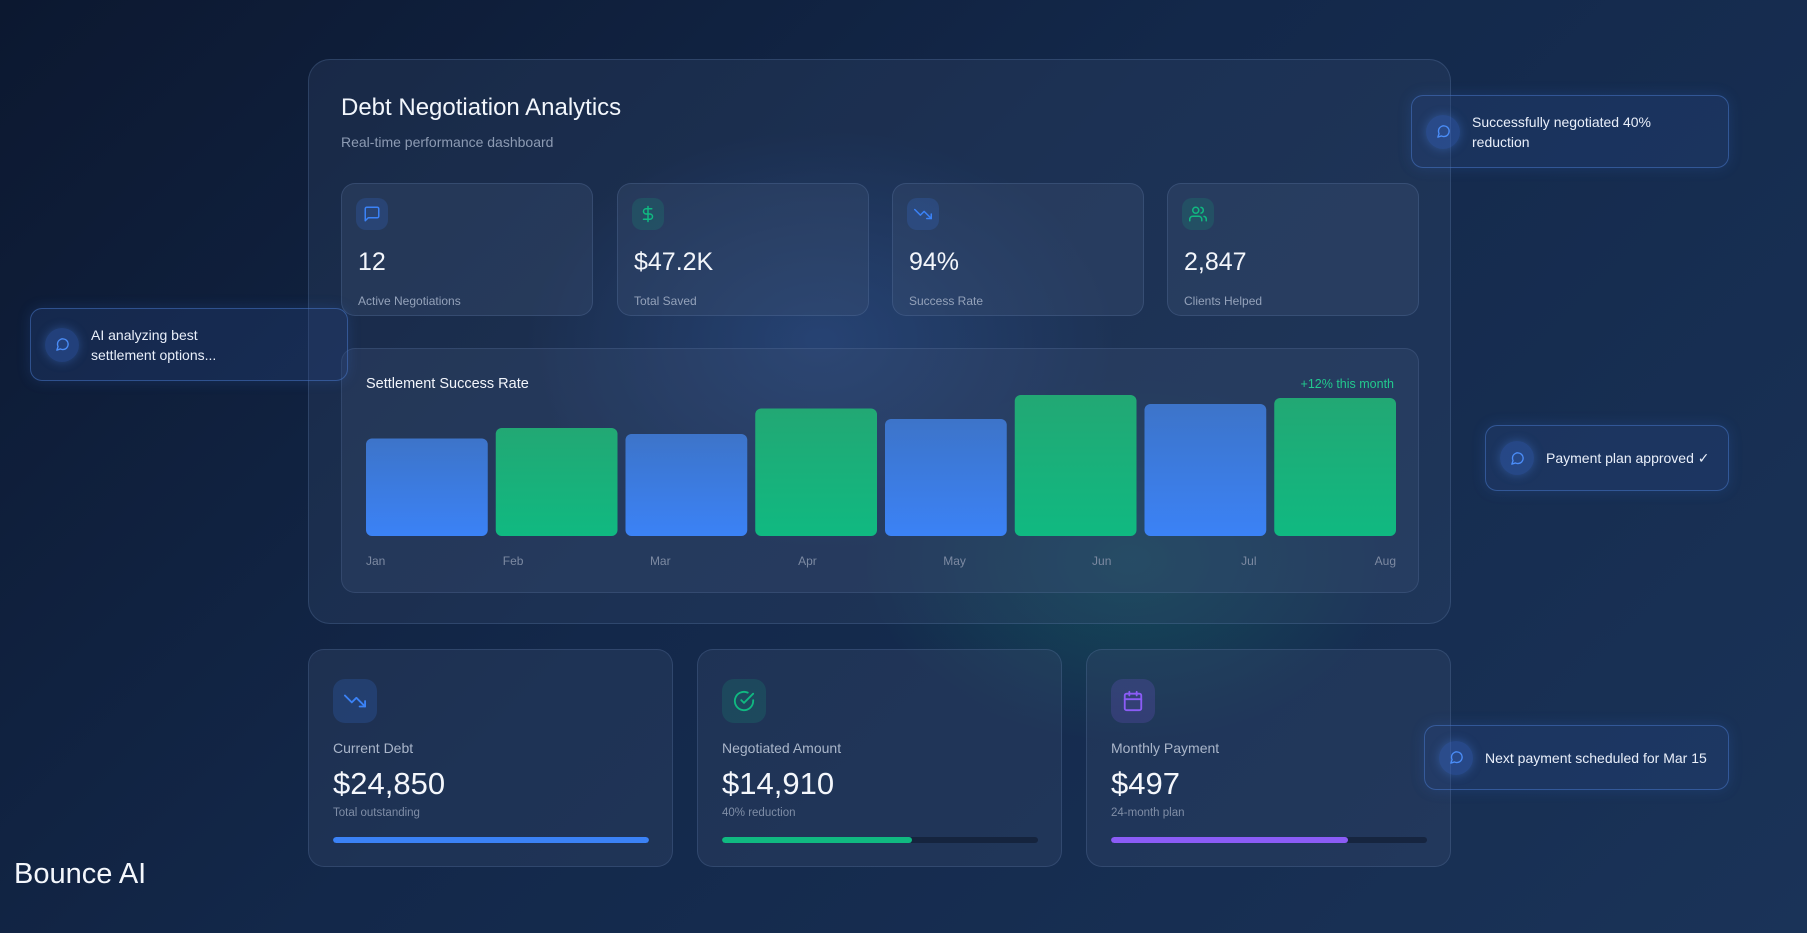 The width and height of the screenshot is (1807, 933). Describe the element at coordinates (80, 874) in the screenshot. I see `brand-logo: Bounce AI` at that location.